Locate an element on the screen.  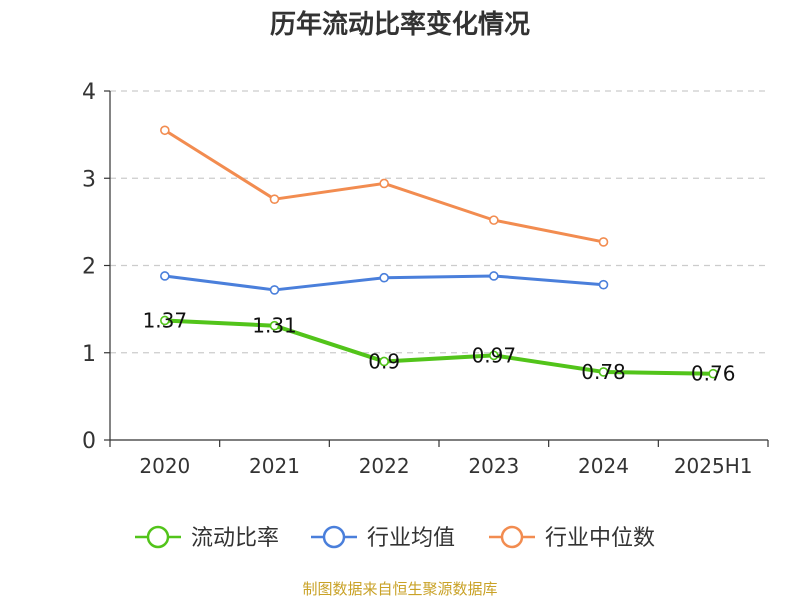
data-label: 1.37 is located at coordinates (165, 320).